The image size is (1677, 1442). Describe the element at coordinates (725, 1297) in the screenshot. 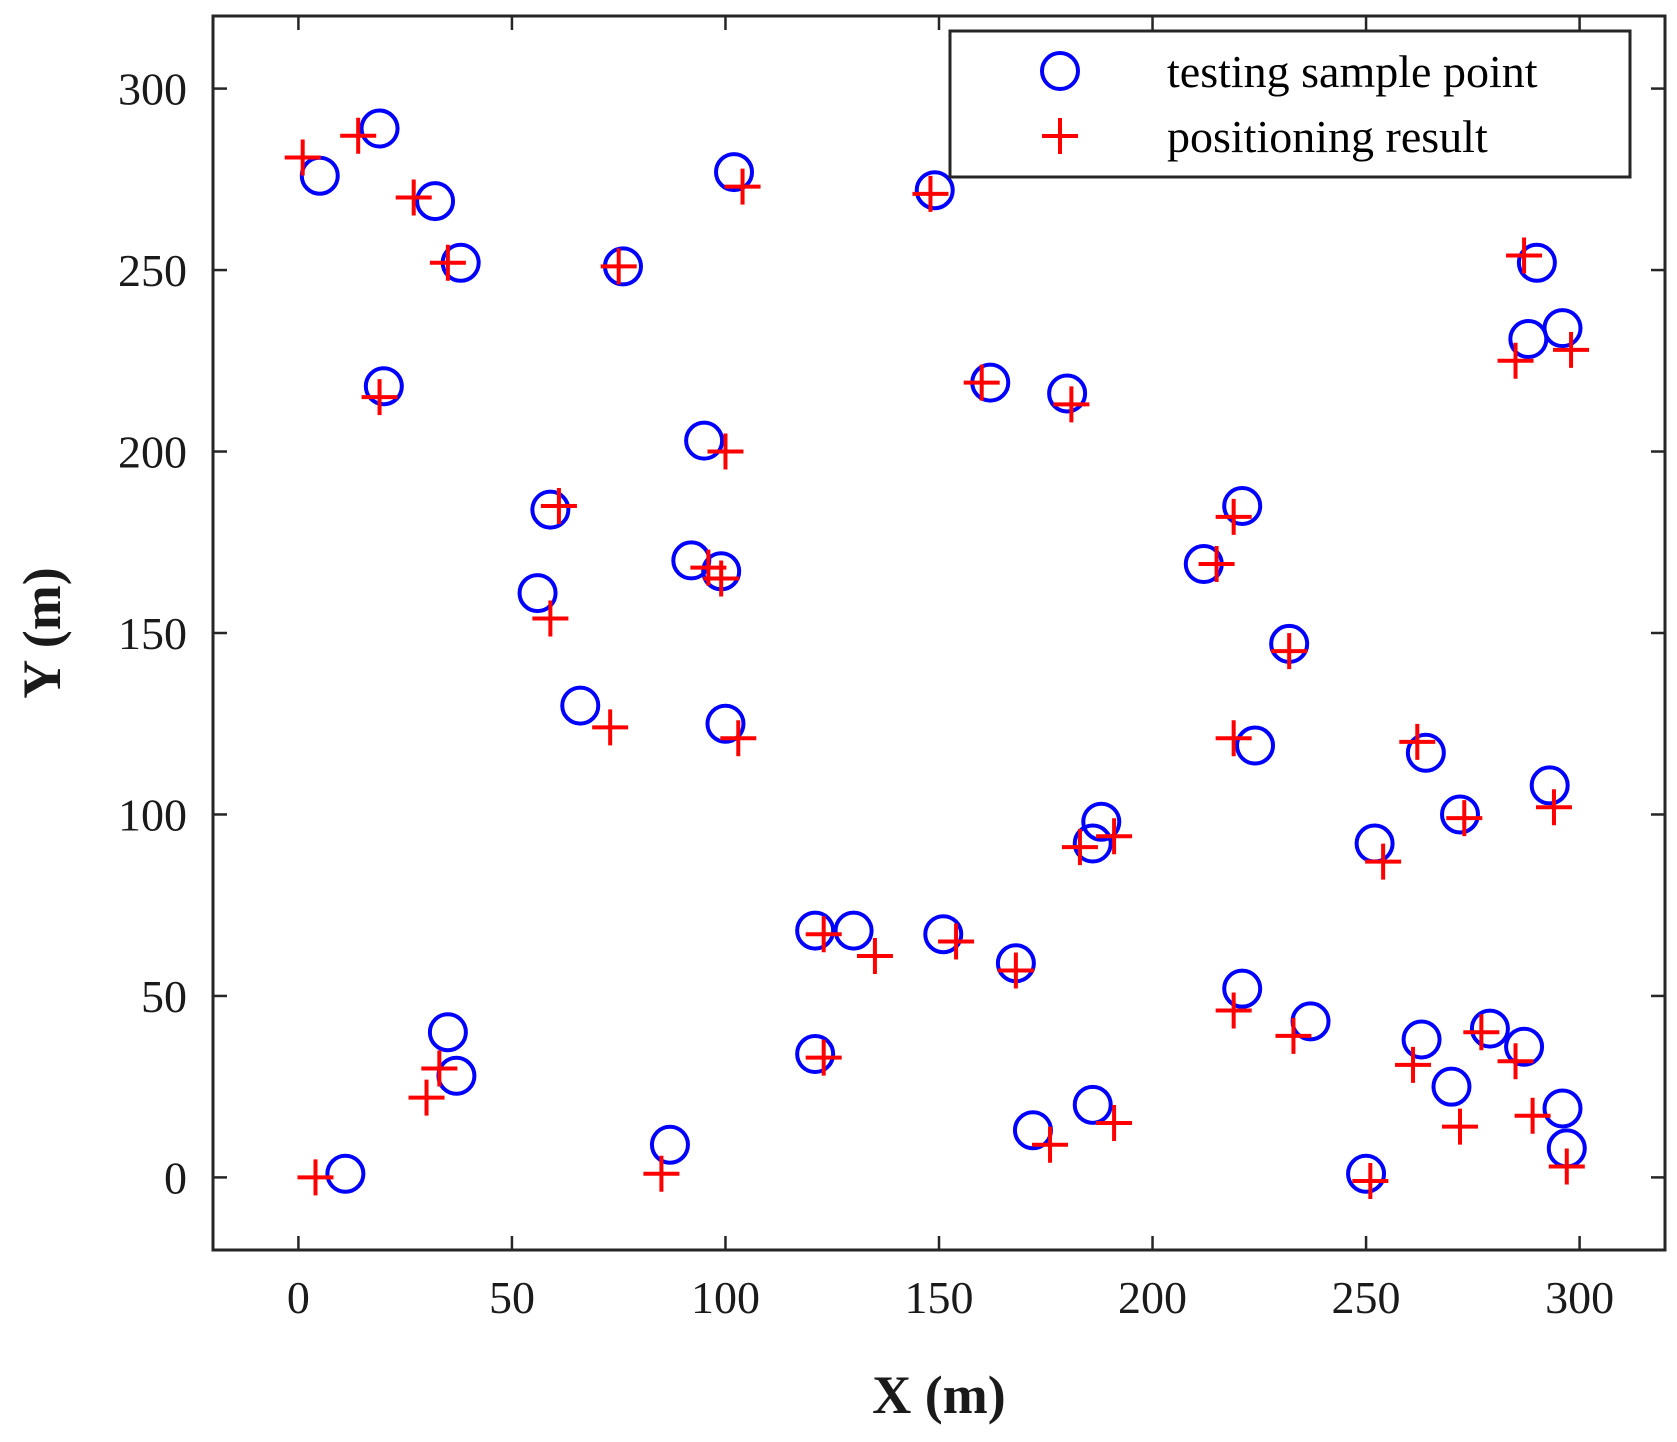

I see `x-tick-label: 100` at that location.